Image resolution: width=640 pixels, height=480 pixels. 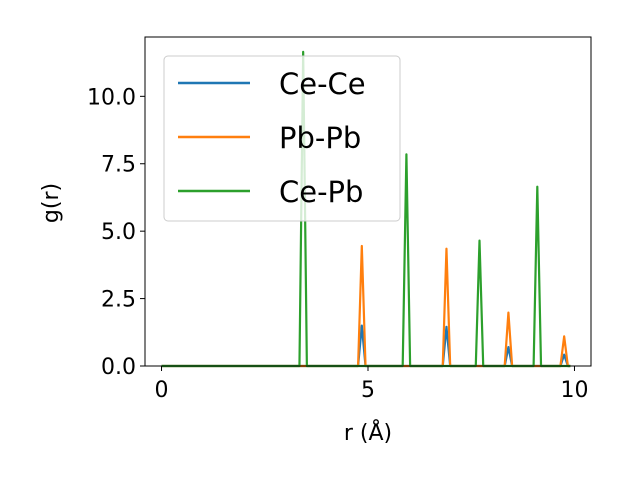 What do you see at coordinates (368, 432) in the screenshot?
I see `x-axis-label: r (Å)` at bounding box center [368, 432].